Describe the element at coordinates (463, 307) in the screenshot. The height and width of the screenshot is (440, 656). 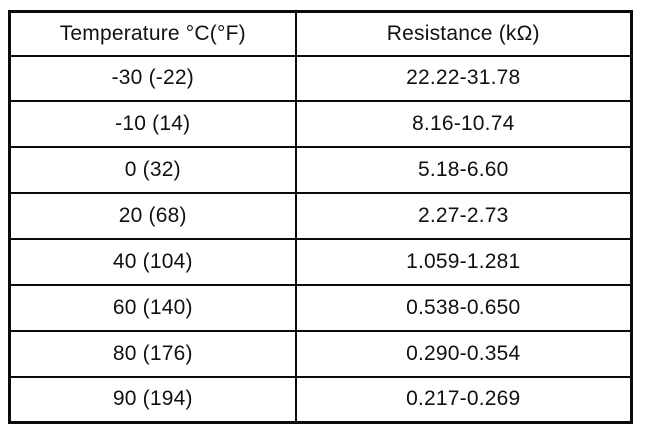
I see `resistance-cell: 0.538-0.650` at that location.